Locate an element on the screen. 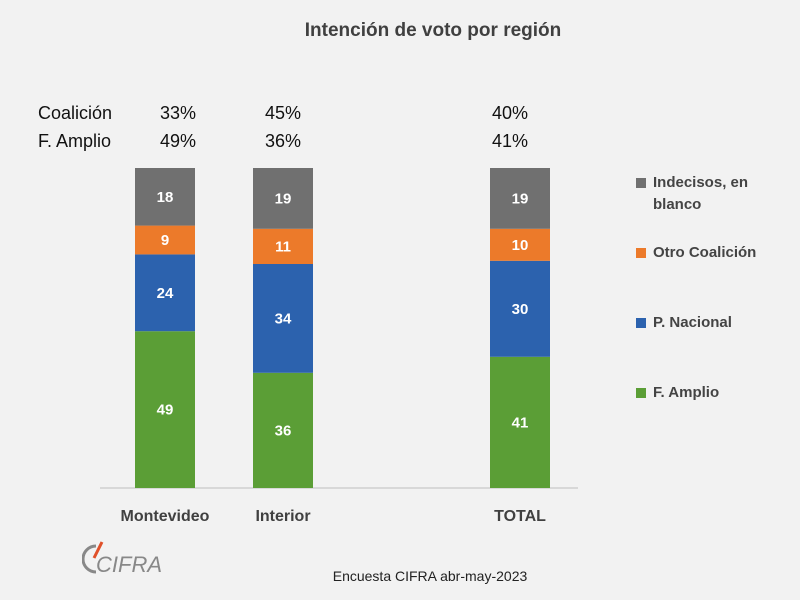 The width and height of the screenshot is (800, 600). summary-value-montevideo-coalicion: 33% is located at coordinates (178, 113).